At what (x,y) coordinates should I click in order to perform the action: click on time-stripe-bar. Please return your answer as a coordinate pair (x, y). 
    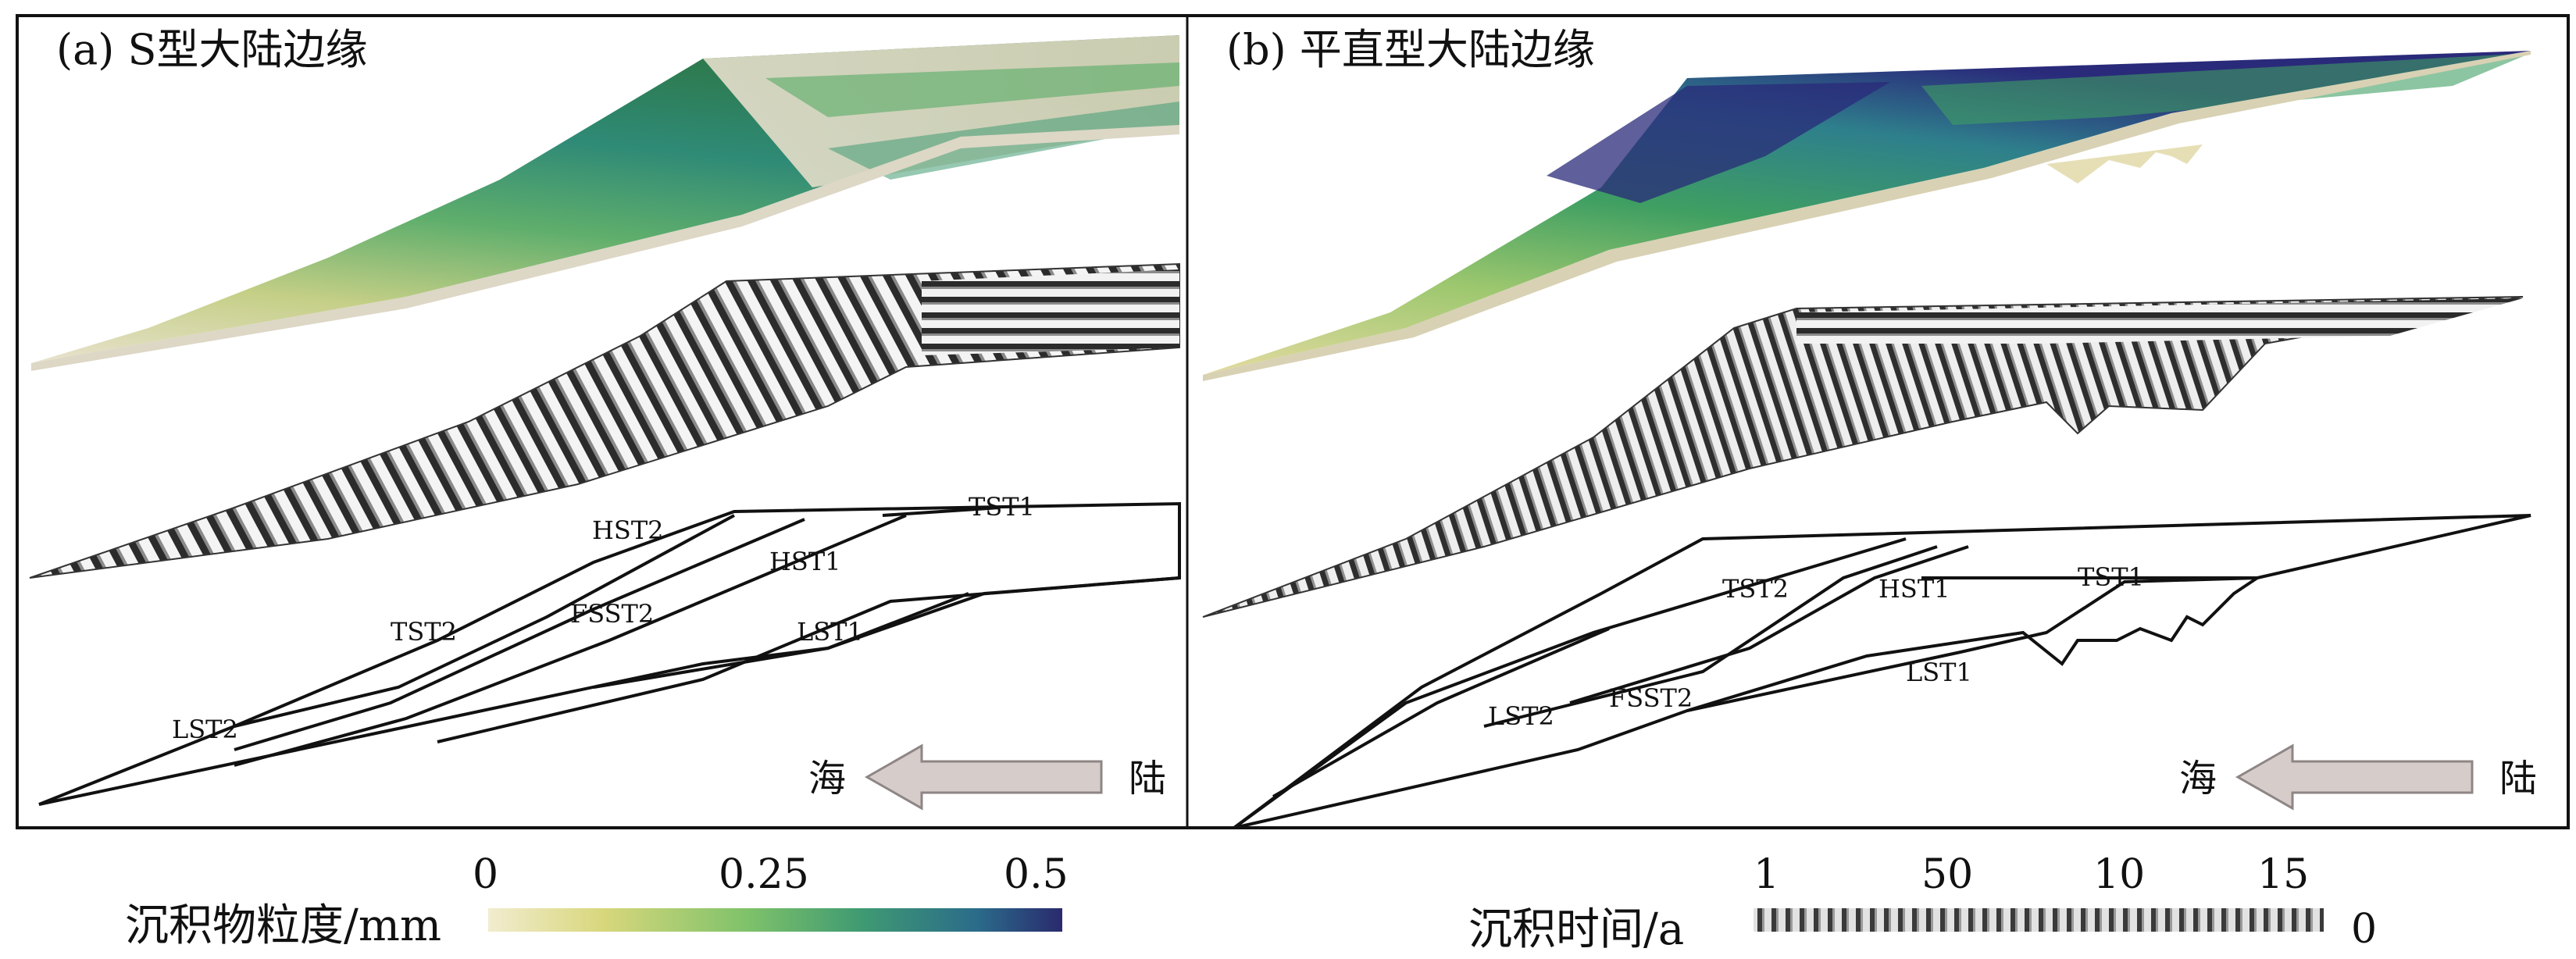
    Looking at the image, I should click on (2039, 920).